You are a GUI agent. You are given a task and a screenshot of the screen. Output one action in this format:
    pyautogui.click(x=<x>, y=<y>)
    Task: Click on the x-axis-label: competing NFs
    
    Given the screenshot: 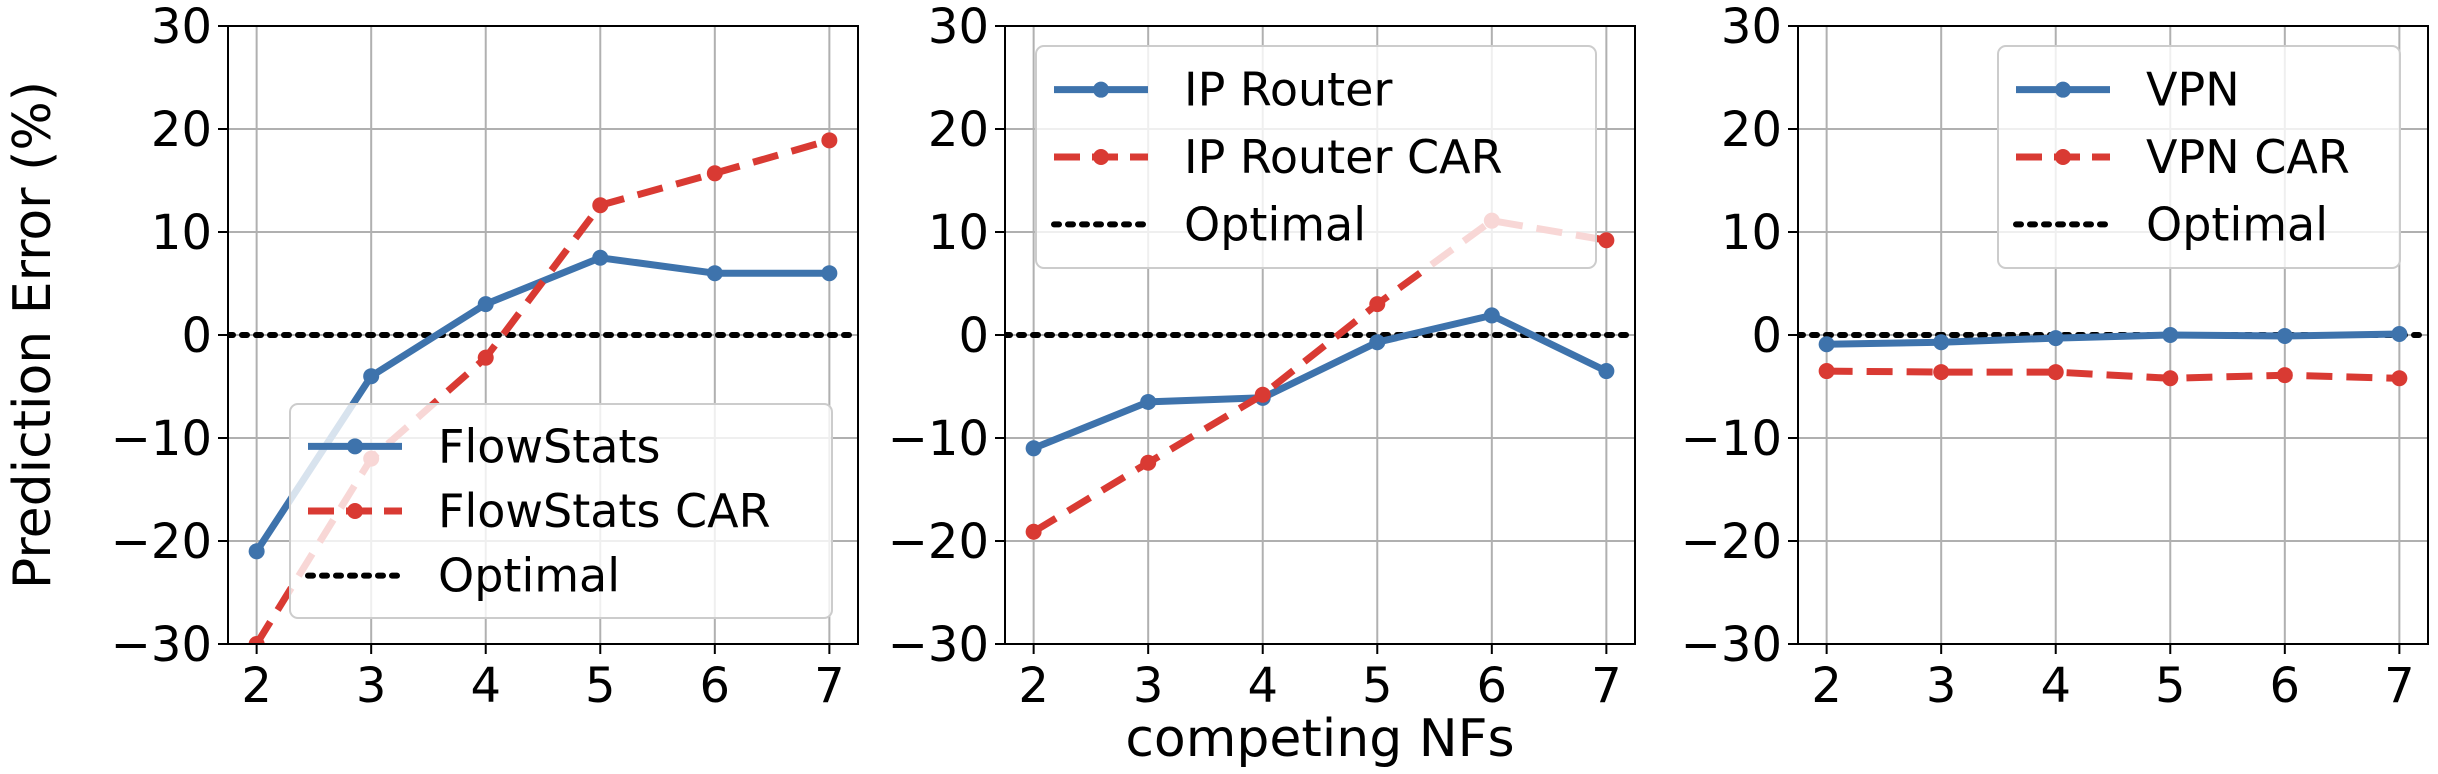 What is the action you would take?
    pyautogui.click(x=1319, y=739)
    